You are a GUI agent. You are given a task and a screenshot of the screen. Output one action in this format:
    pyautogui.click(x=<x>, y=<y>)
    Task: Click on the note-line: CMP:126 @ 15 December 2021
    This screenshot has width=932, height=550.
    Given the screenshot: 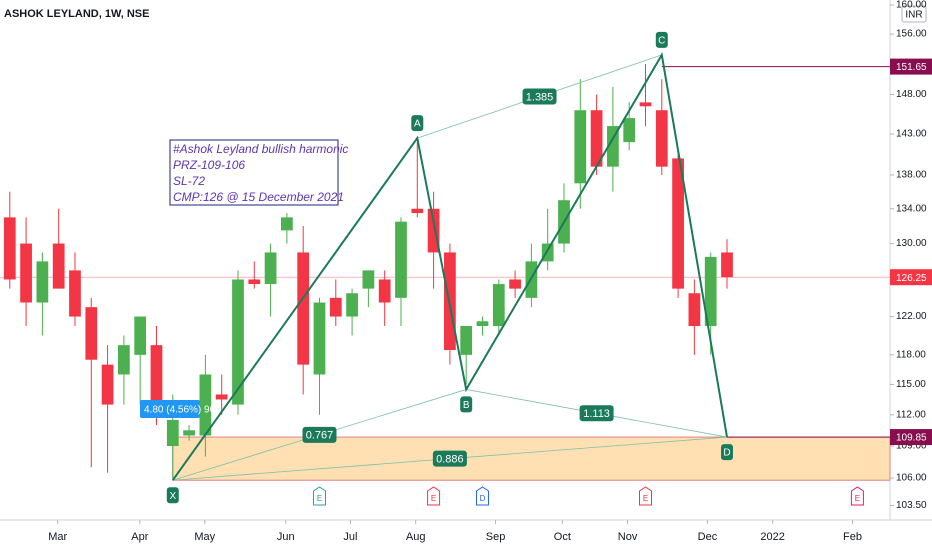 What is the action you would take?
    pyautogui.click(x=258, y=197)
    